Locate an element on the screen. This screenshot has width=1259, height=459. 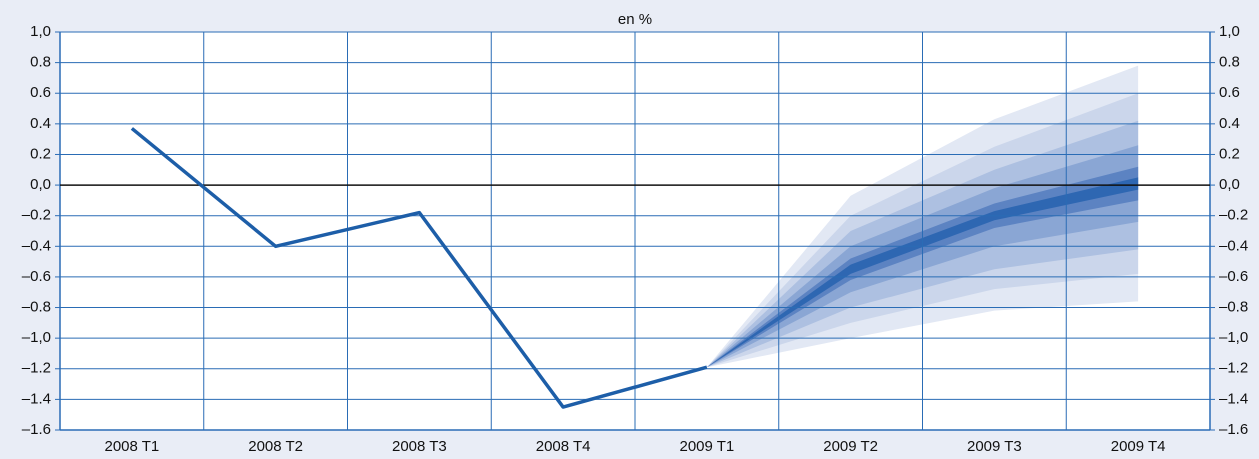
y-tick-label: –1.4 is located at coordinates (36, 398).